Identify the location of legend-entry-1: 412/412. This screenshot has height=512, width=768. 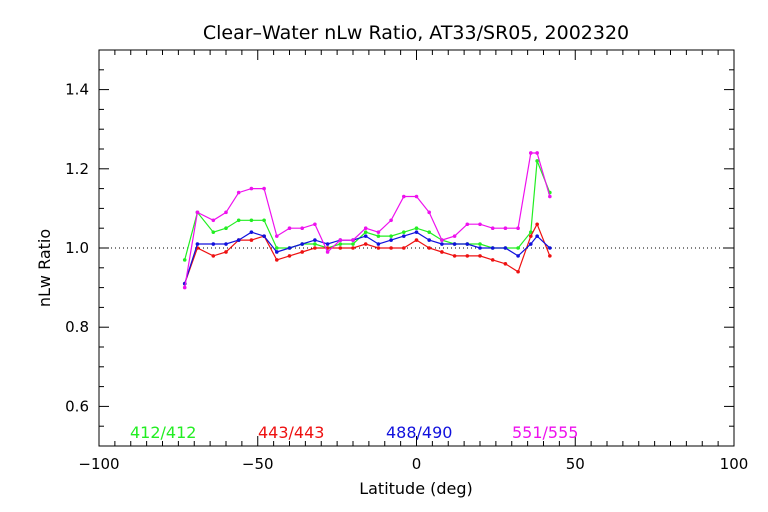
(163, 432).